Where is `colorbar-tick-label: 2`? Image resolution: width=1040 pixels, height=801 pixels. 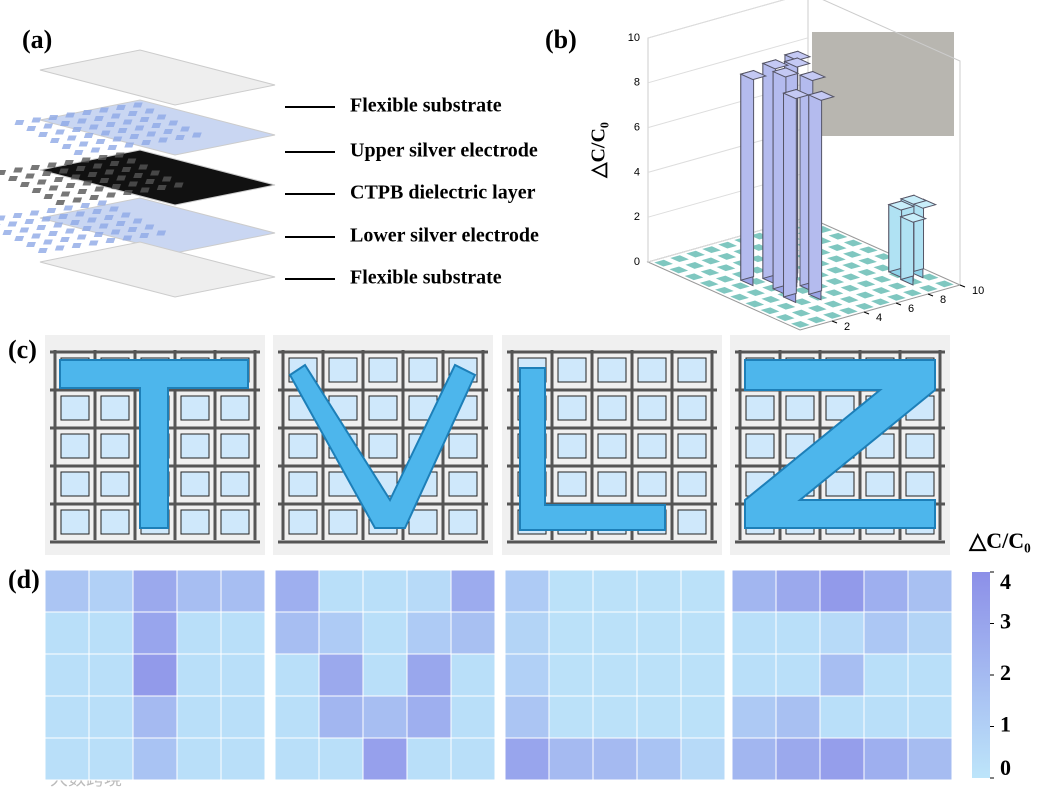 colorbar-tick-label: 2 is located at coordinates (1005, 672).